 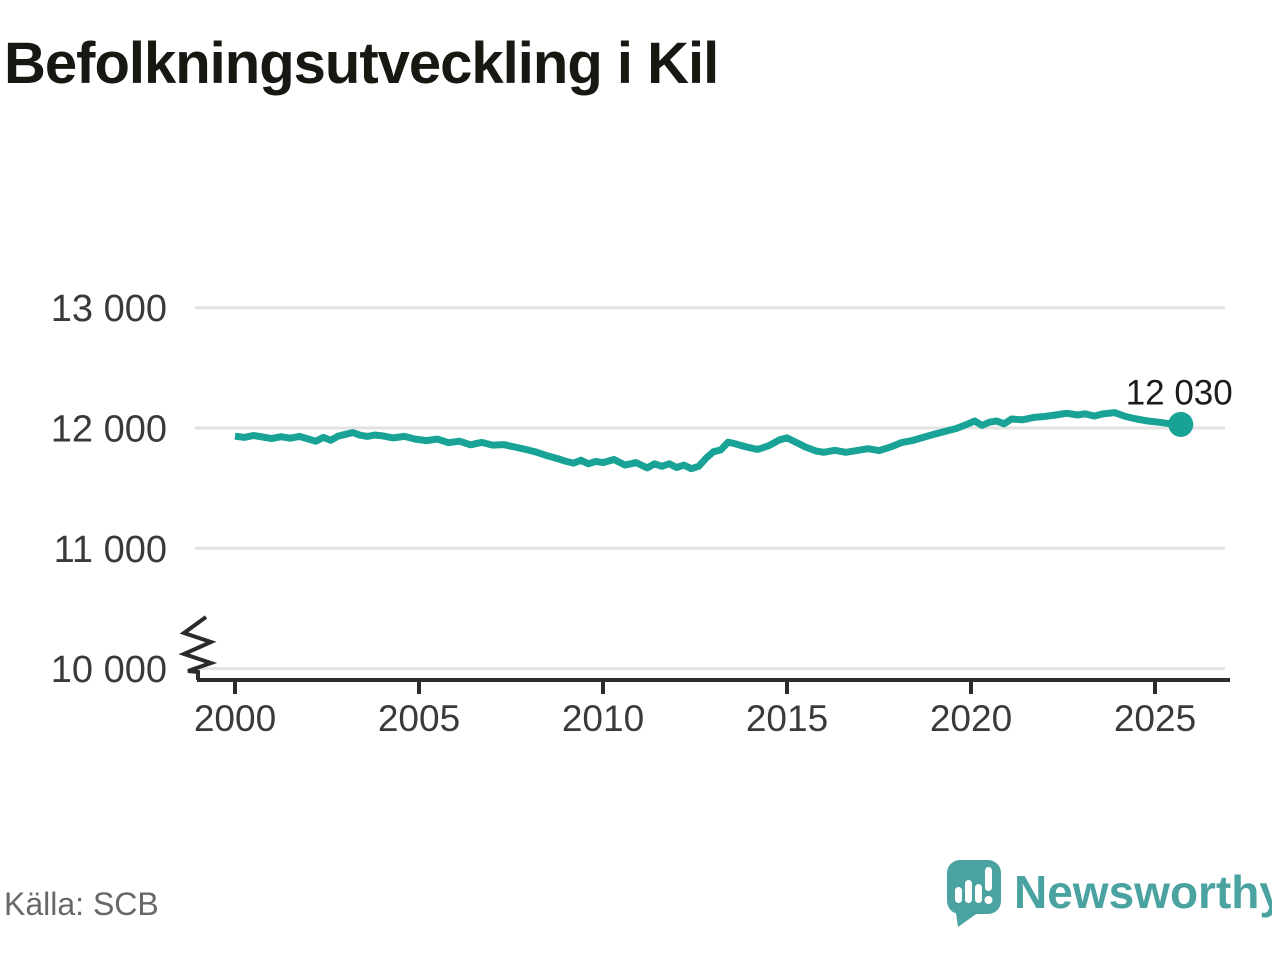 What do you see at coordinates (1179, 392) in the screenshot?
I see `latest-value-label: 12 030` at bounding box center [1179, 392].